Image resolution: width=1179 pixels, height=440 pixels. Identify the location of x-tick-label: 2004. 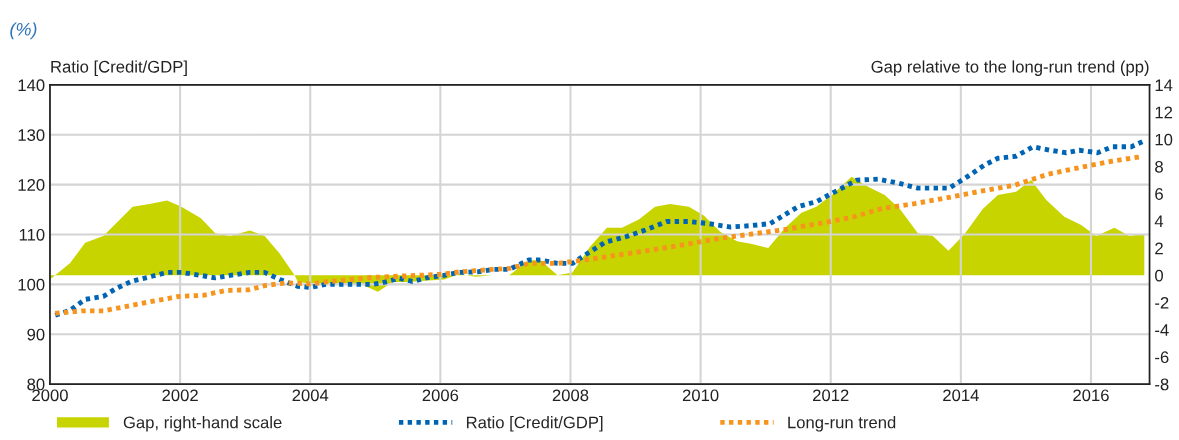
(310, 395).